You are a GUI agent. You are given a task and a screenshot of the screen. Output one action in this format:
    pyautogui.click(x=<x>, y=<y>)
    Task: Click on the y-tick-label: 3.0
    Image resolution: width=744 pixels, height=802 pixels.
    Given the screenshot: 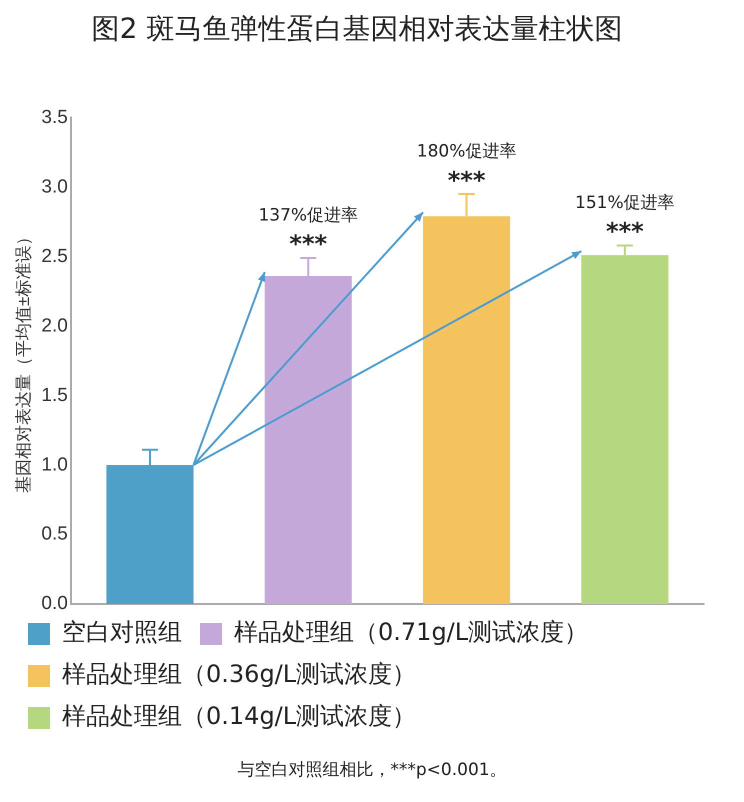 What is the action you would take?
    pyautogui.click(x=54, y=187)
    